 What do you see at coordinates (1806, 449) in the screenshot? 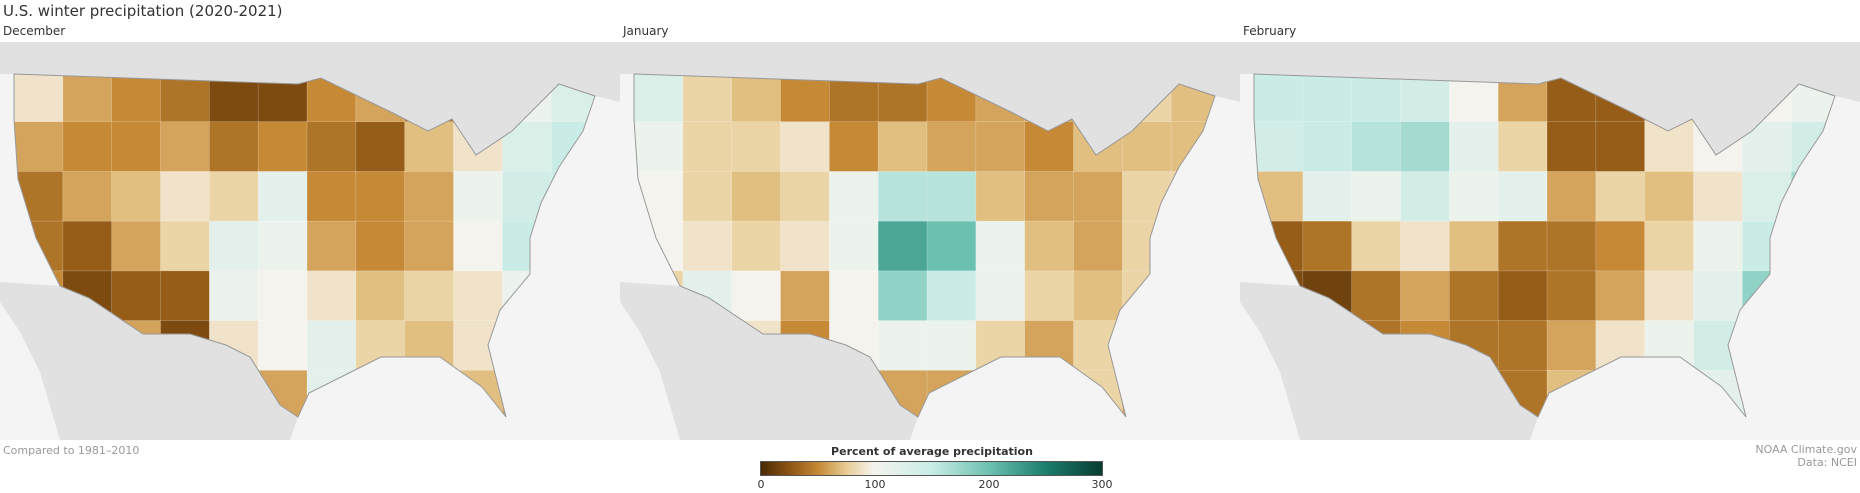
I see `credit-text: NOAA Climate.gov` at bounding box center [1806, 449].